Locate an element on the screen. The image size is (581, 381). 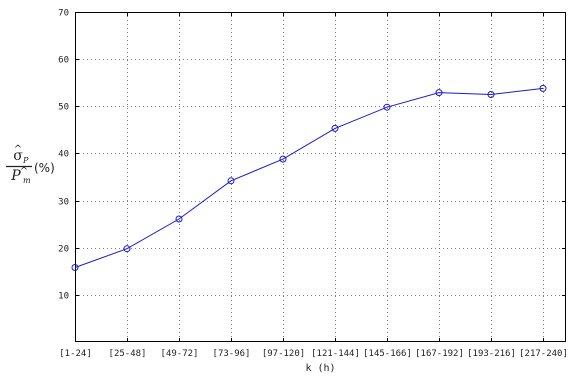
x-tick-label: [73-96] is located at coordinates (232, 354).